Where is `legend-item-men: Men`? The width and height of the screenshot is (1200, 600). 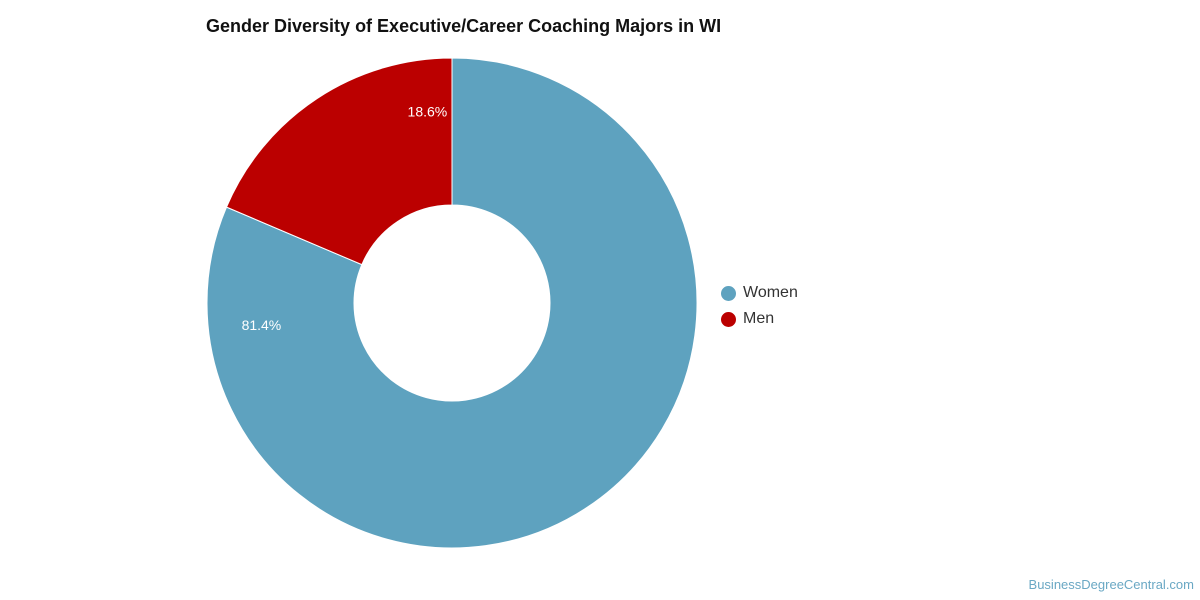 legend-item-men: Men is located at coordinates (759, 319).